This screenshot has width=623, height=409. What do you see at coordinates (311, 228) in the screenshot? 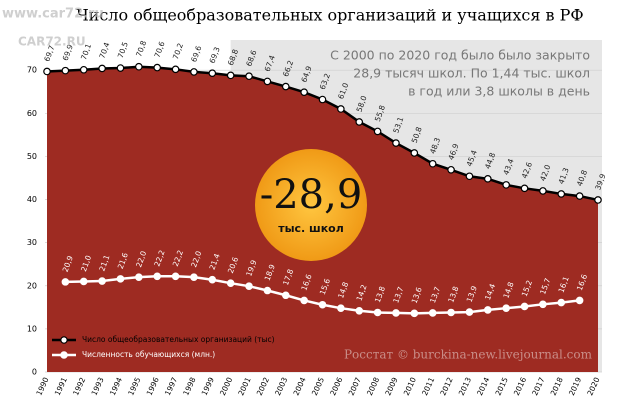
I see `badge-unit: тыс. школ` at bounding box center [311, 228].